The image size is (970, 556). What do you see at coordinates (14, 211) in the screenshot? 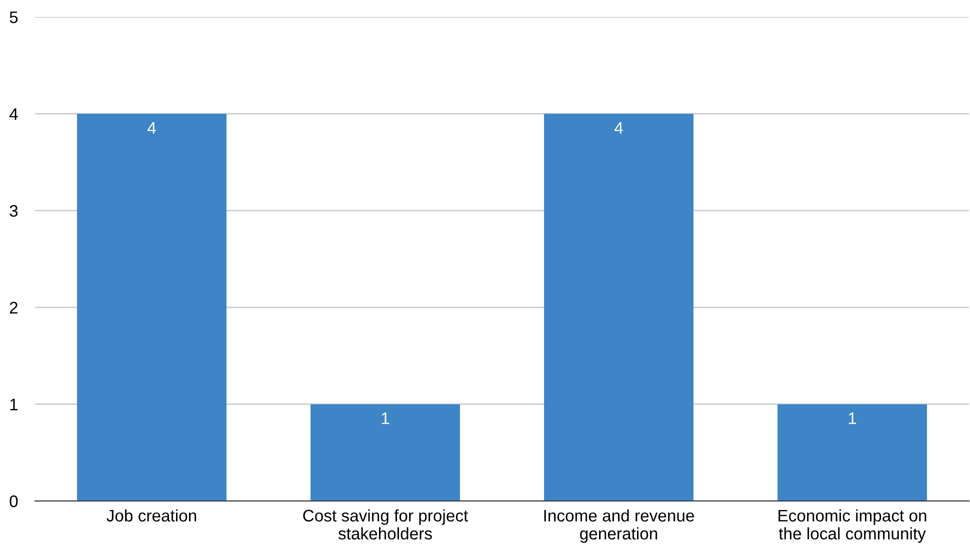
I see `y-tick-label: 3` at bounding box center [14, 211].